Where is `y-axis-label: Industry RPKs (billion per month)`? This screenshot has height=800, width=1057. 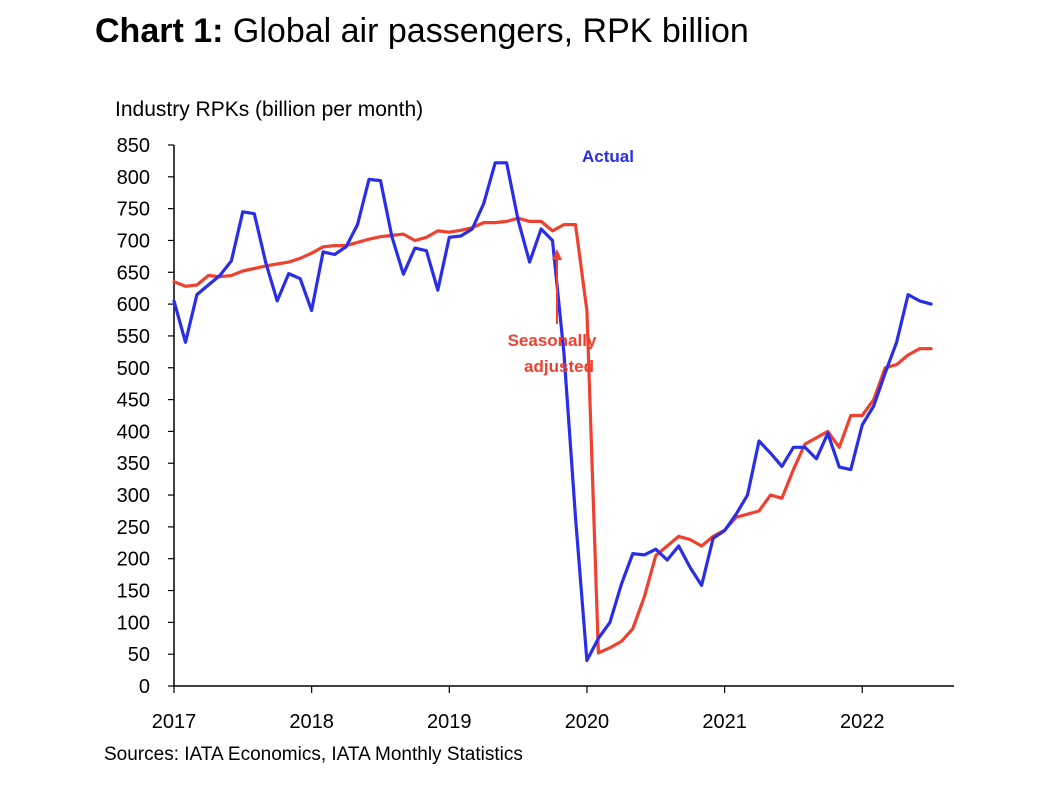
y-axis-label: Industry RPKs (billion per month) is located at coordinates (269, 109).